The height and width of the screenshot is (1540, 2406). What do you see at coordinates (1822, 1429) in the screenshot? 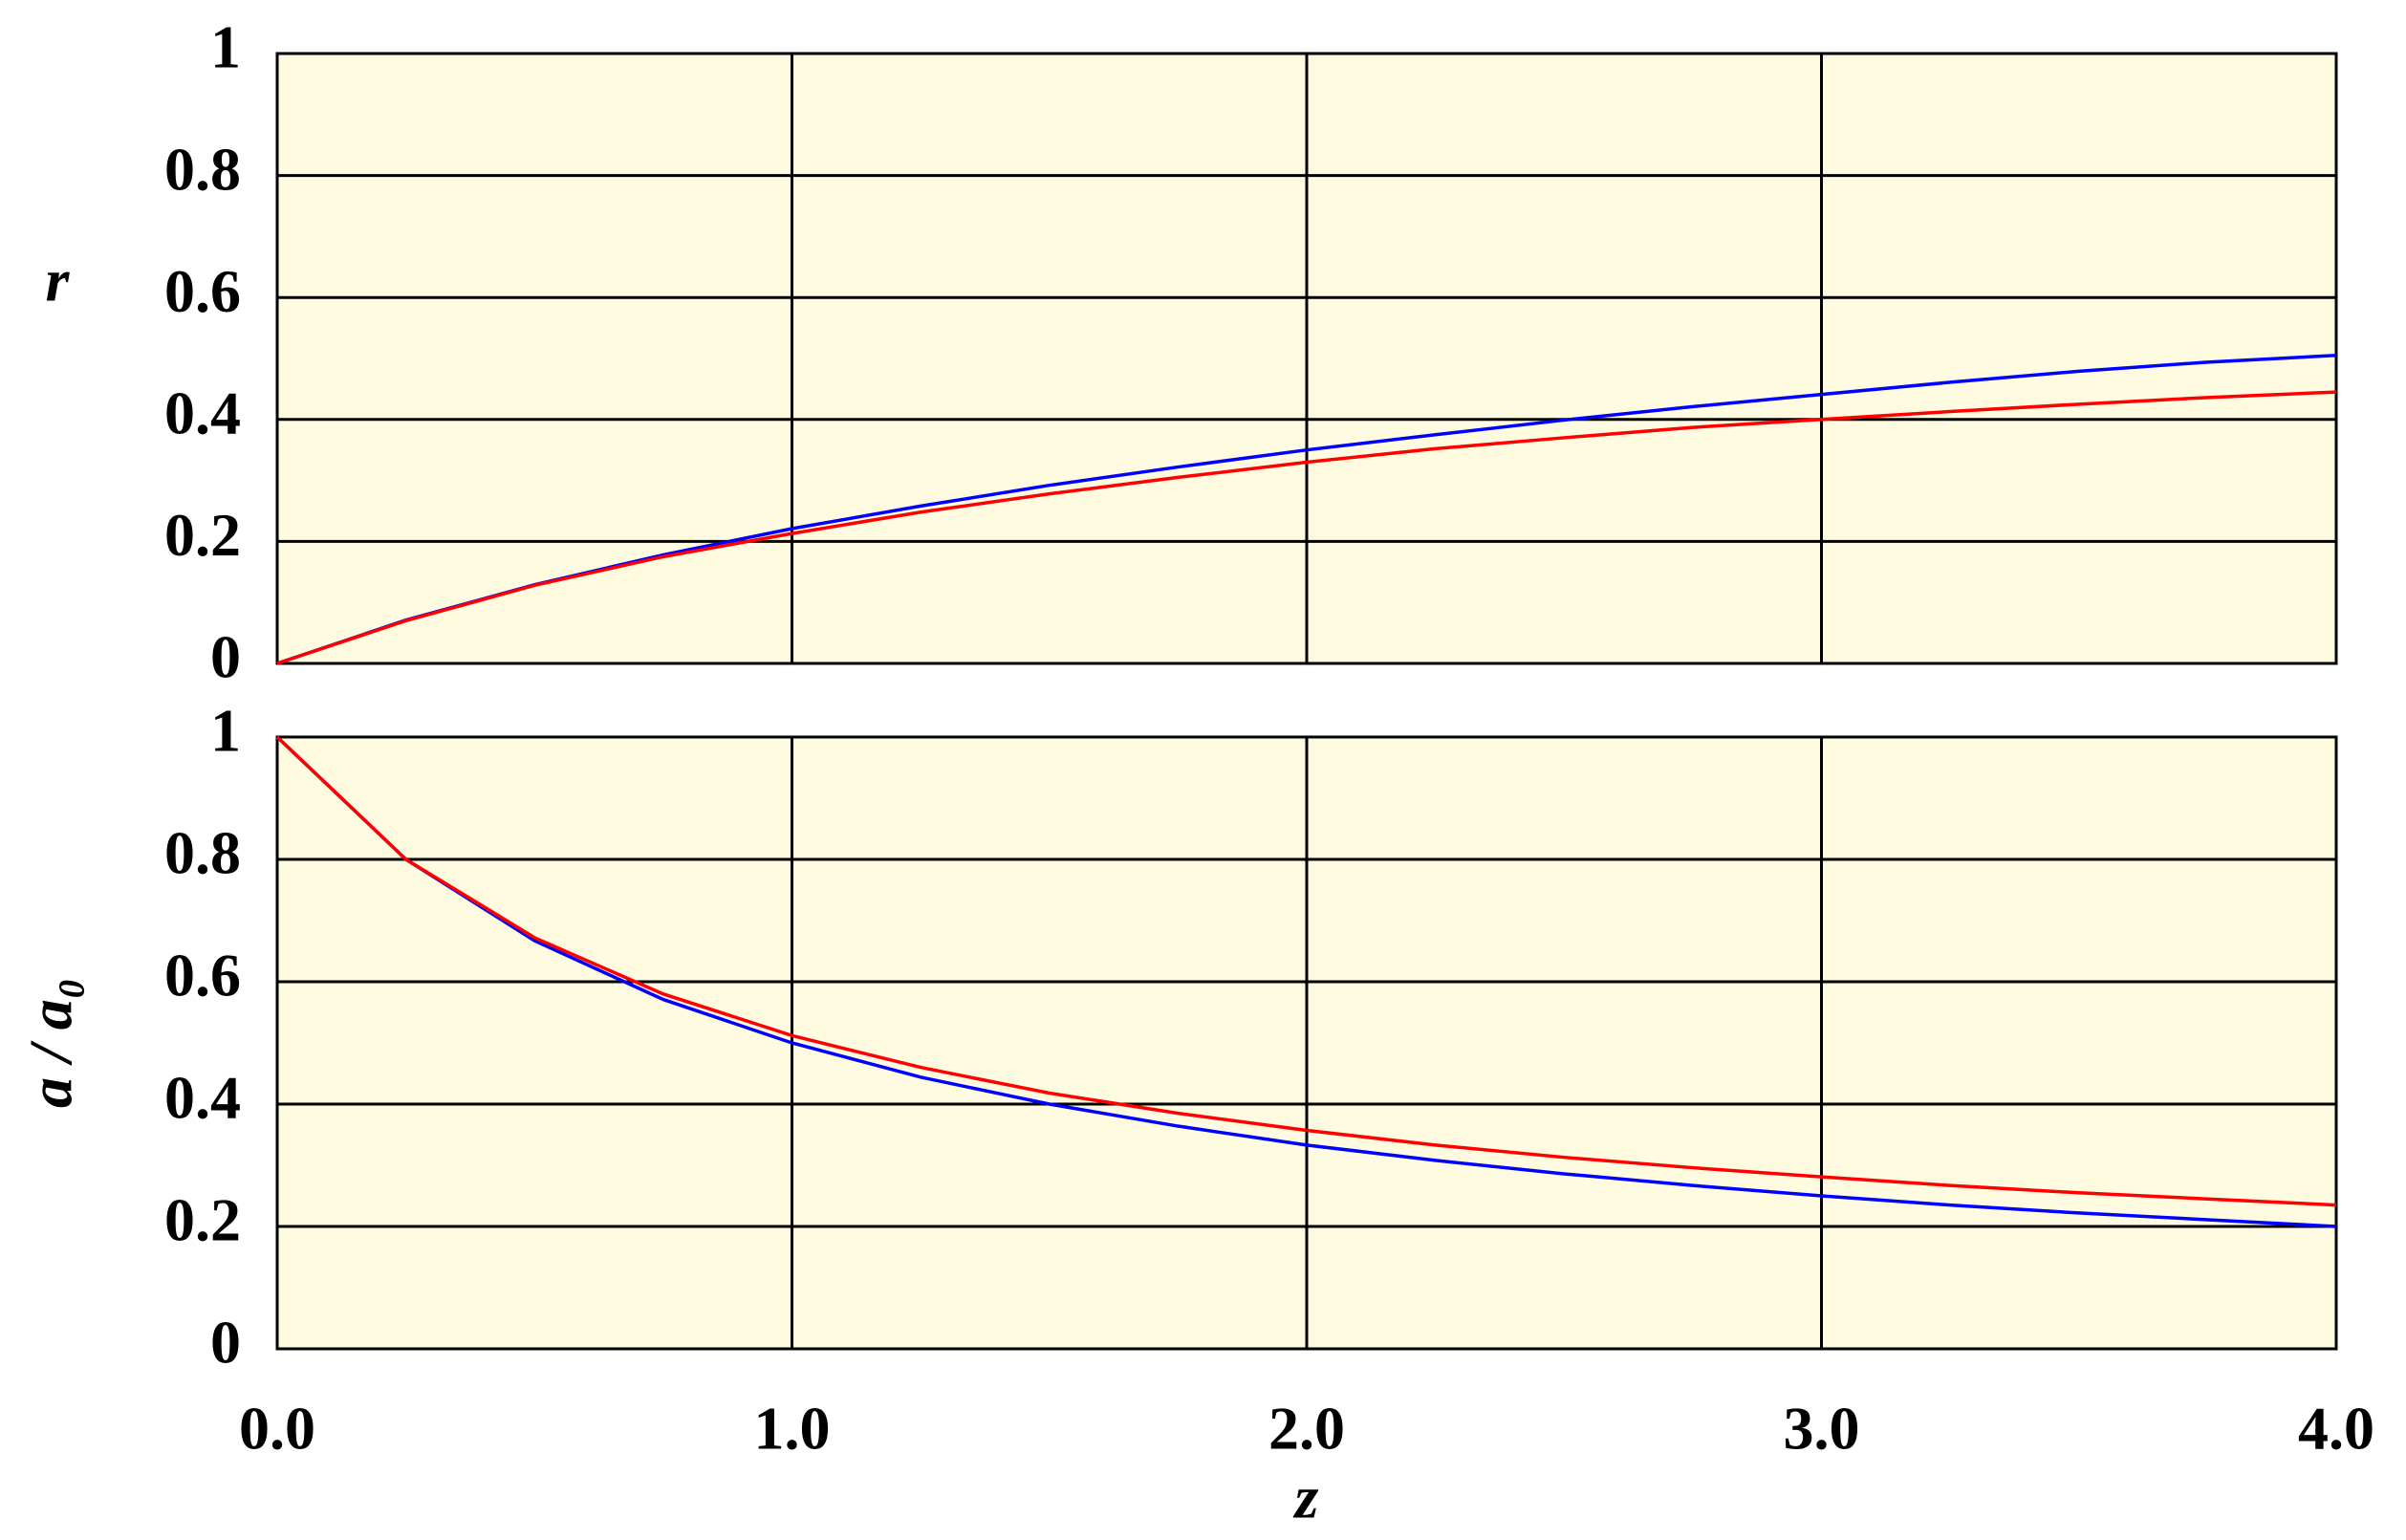
I see `x-tick-label: 3.0` at bounding box center [1822, 1429].